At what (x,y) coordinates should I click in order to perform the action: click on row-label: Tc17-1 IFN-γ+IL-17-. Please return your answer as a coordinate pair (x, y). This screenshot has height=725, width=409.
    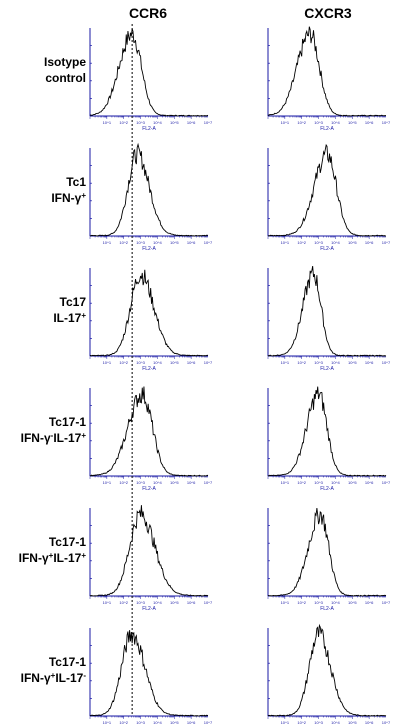
    Looking at the image, I should click on (54, 670).